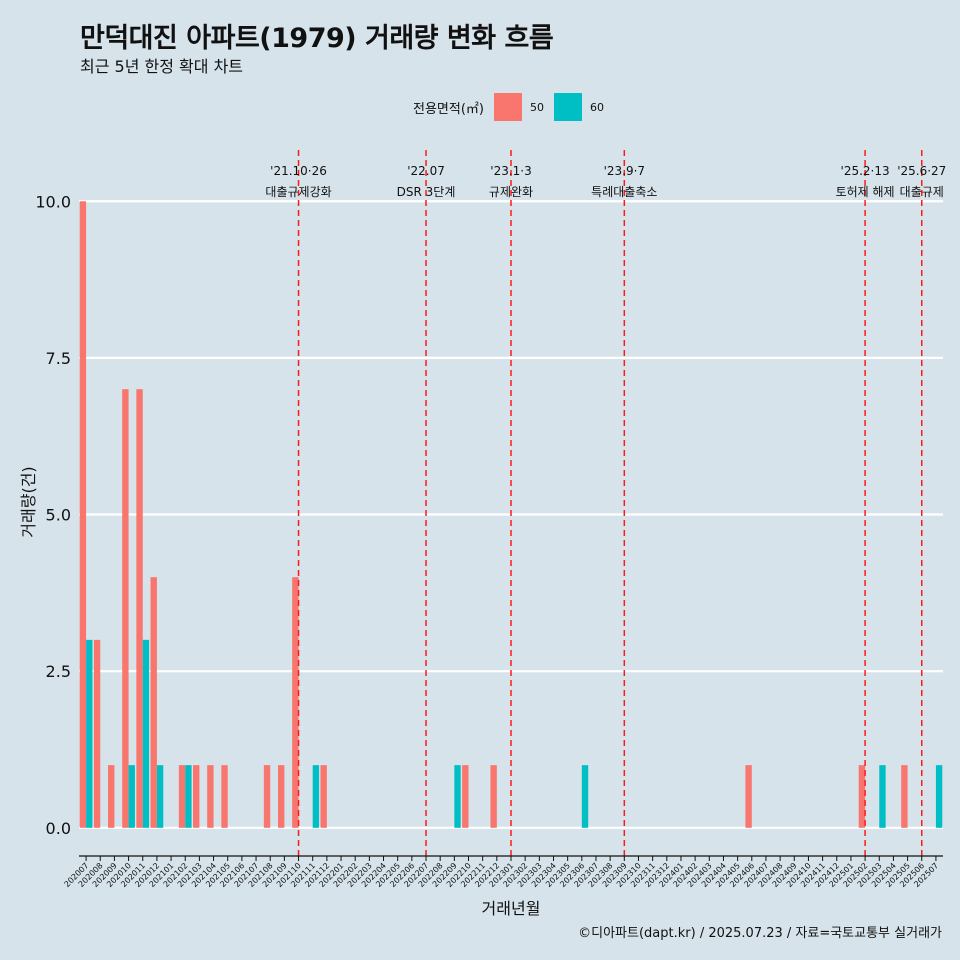 Image resolution: width=960 pixels, height=960 pixels. I want to click on chart-subtitle: 최근 5년 한정 확대 차트, so click(162, 66).